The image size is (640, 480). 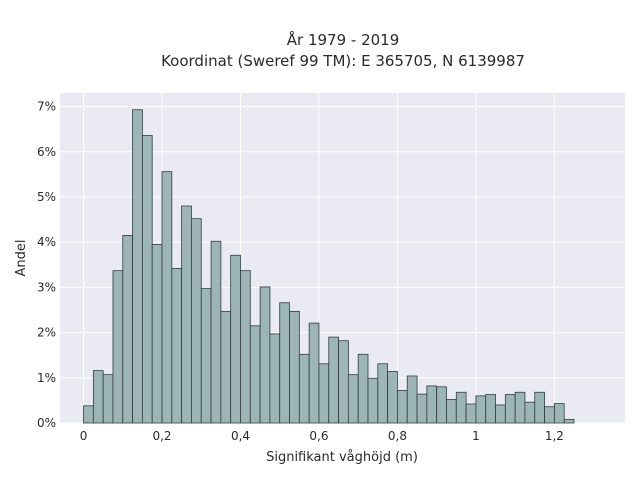 What do you see at coordinates (46, 423) in the screenshot?
I see `y-tick-label: 0%` at bounding box center [46, 423].